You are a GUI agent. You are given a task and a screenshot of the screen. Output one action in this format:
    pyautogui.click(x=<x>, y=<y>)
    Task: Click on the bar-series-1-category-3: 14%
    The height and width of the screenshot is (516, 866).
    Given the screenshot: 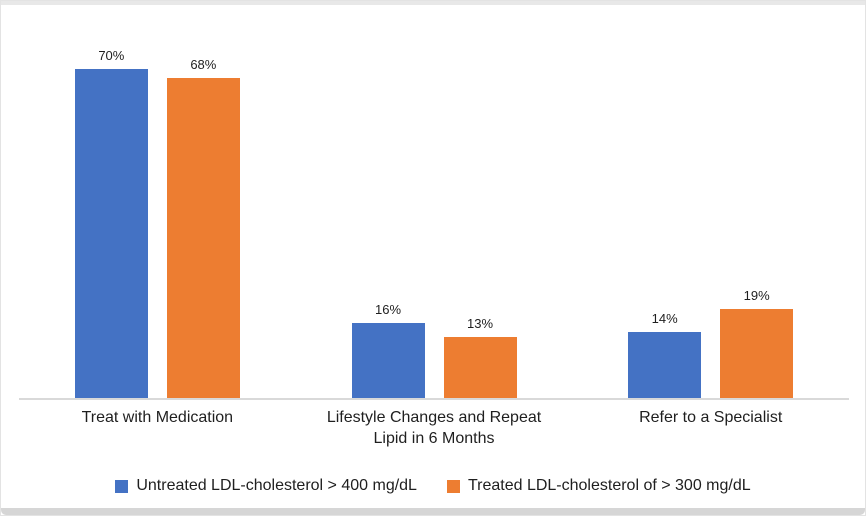 What is the action you would take?
    pyautogui.click(x=665, y=354)
    